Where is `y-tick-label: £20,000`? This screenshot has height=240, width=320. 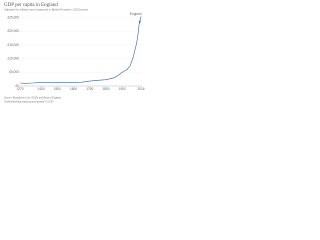 y-tick-label: £20,000 is located at coordinates (13, 31).